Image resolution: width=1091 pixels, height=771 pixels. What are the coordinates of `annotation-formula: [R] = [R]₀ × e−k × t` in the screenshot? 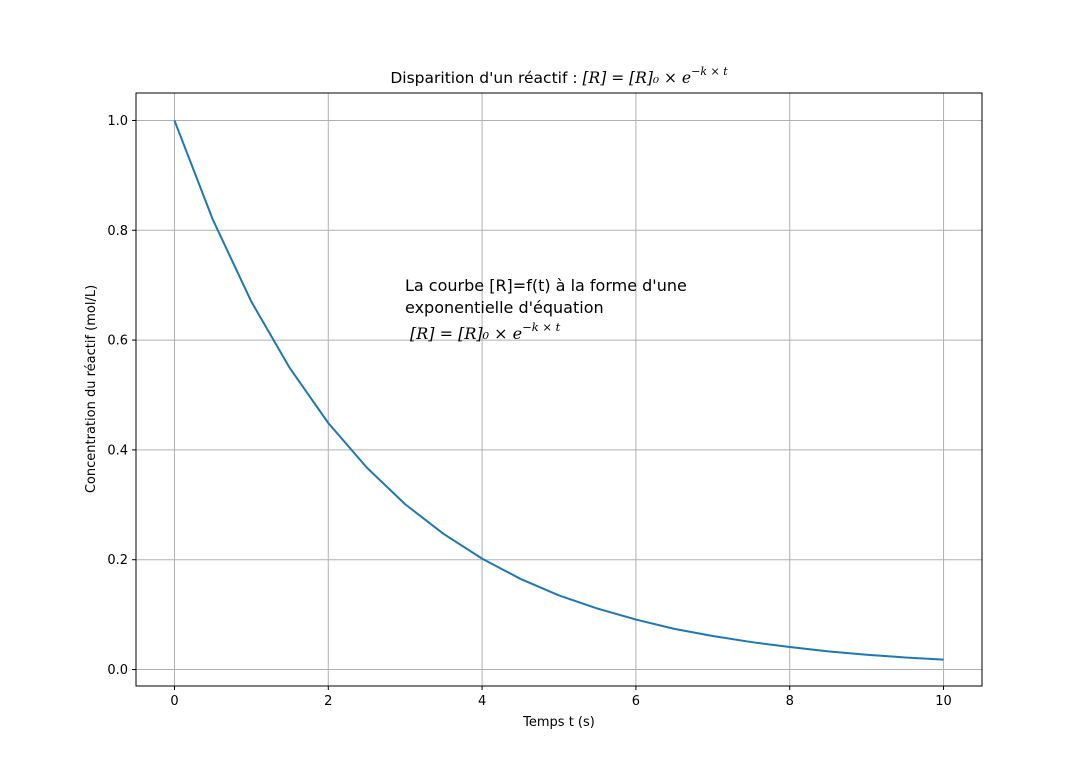 It's located at (485, 331).